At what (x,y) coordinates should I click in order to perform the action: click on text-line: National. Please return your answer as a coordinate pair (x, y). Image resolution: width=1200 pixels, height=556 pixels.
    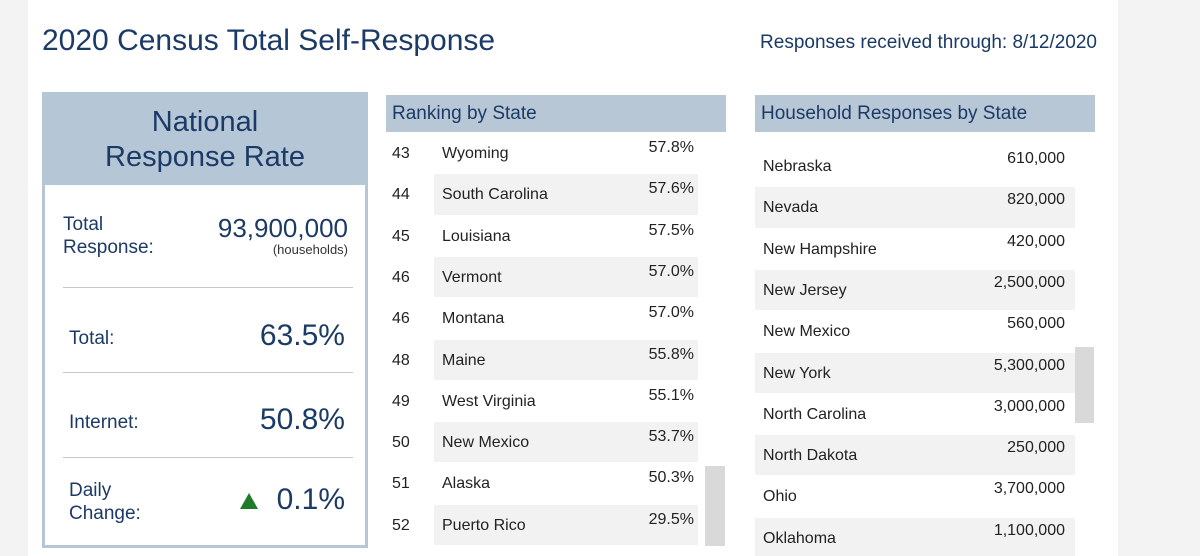
    Looking at the image, I should click on (205, 122).